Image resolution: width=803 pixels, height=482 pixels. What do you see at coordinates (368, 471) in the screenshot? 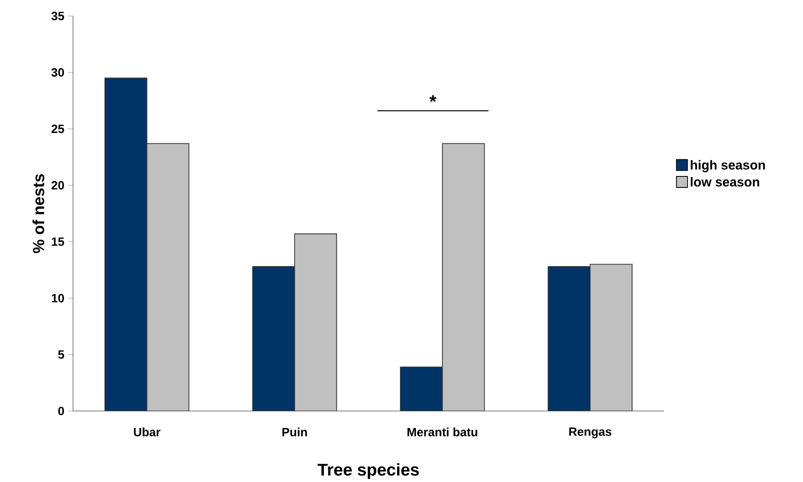
I see `x-axis-title: Tree species` at bounding box center [368, 471].